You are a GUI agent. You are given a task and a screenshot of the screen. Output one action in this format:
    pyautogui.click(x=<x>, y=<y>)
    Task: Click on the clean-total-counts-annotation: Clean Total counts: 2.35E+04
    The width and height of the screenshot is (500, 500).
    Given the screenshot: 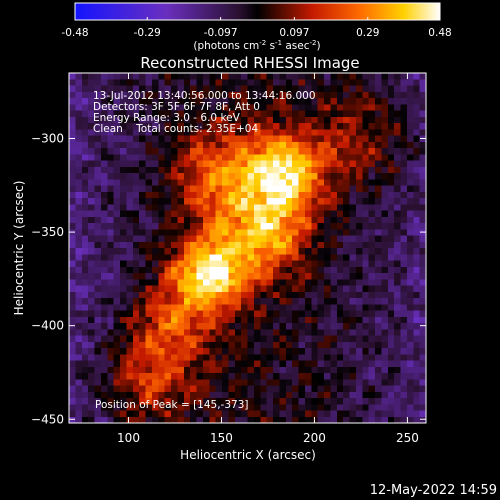 What is the action you would take?
    pyautogui.click(x=175, y=129)
    